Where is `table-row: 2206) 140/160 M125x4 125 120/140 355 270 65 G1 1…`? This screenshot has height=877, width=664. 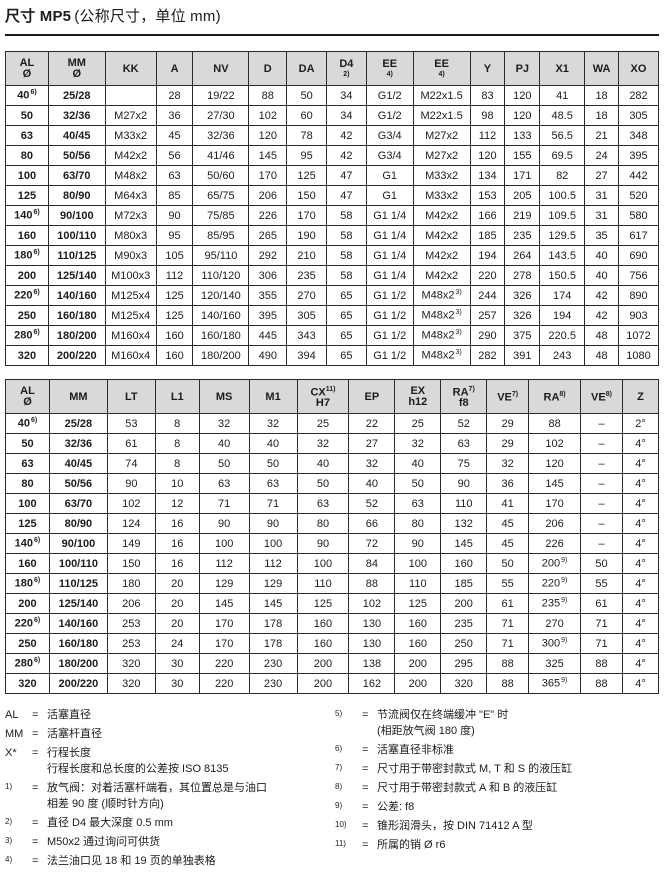 table-row: 2206) 140/160 M125x4 125 120/140 355 270 65 G1 1… is located at coordinates (332, 295).